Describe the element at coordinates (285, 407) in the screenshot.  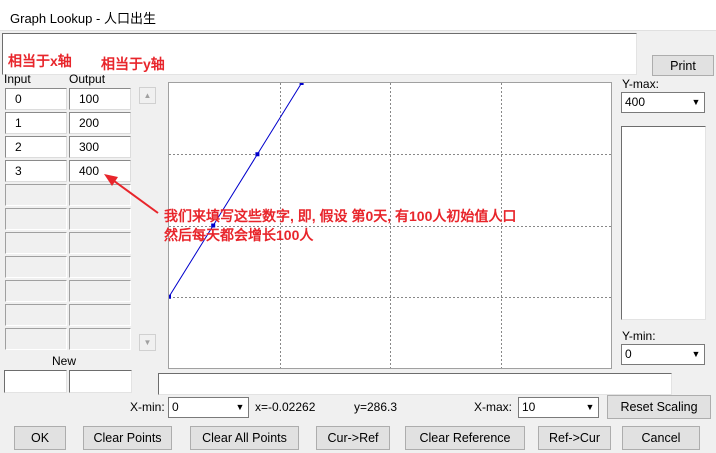
I see `cursor-x-readout: x=-0.02262` at that location.